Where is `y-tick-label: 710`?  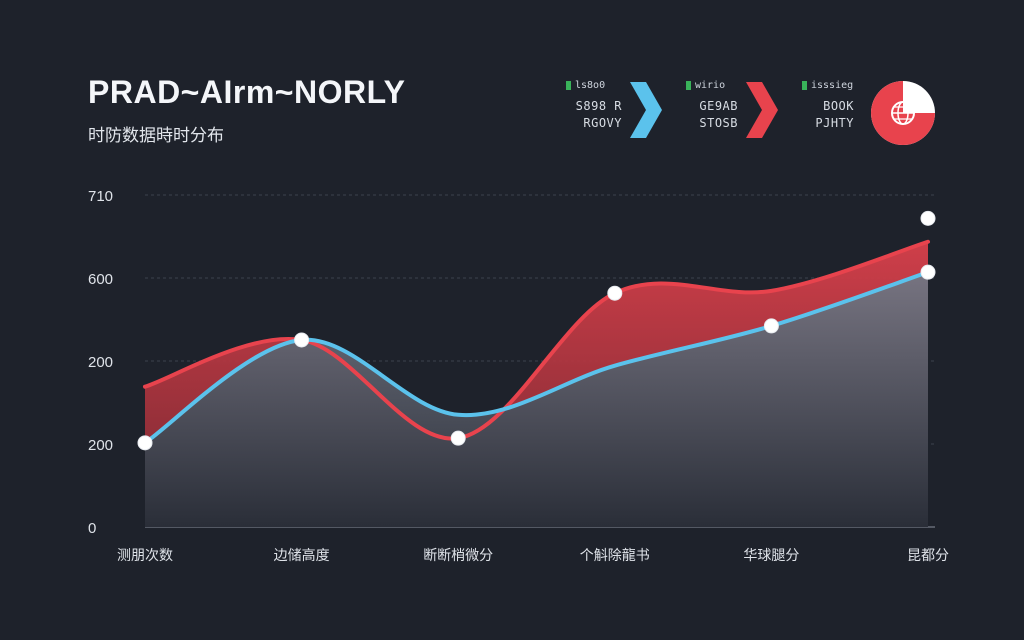
y-tick-label: 710 is located at coordinates (100, 196).